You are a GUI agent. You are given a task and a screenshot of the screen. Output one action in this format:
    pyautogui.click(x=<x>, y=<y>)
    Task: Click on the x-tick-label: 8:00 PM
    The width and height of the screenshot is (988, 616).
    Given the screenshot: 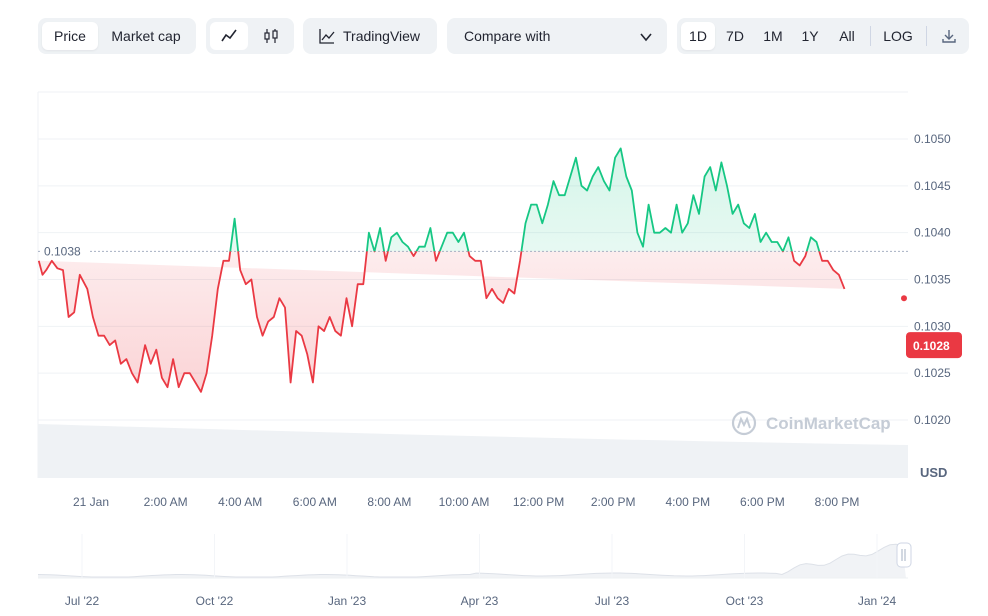 What is the action you would take?
    pyautogui.click(x=837, y=502)
    